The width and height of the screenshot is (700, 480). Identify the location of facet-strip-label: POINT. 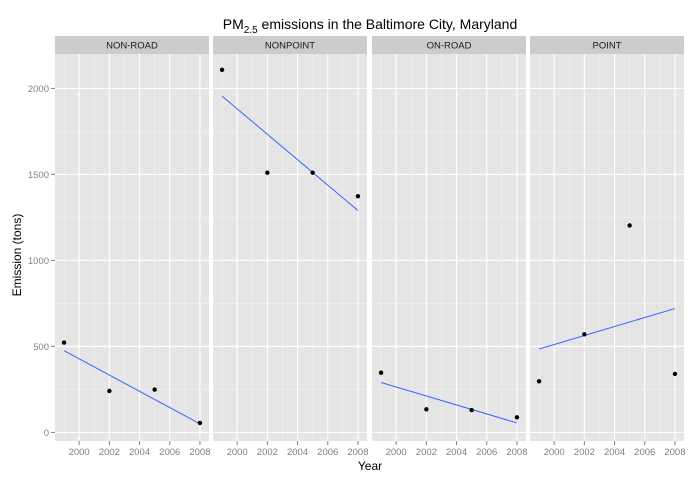
(606, 46).